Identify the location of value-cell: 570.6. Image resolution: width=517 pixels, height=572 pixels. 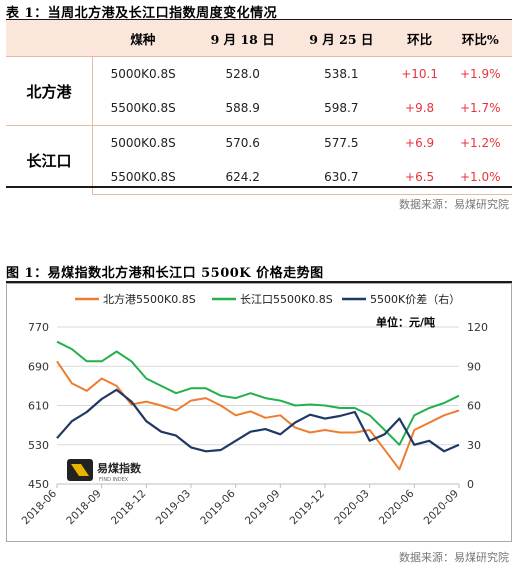
(242, 142).